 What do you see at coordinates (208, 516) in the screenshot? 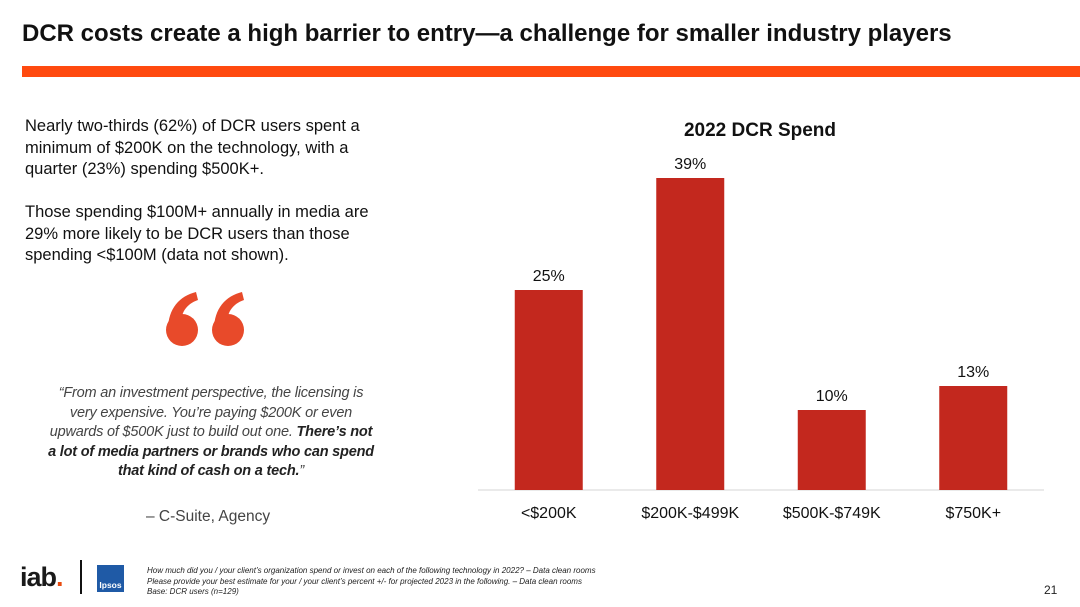
I see `quote-attribution: – C-Suite, Agency` at bounding box center [208, 516].